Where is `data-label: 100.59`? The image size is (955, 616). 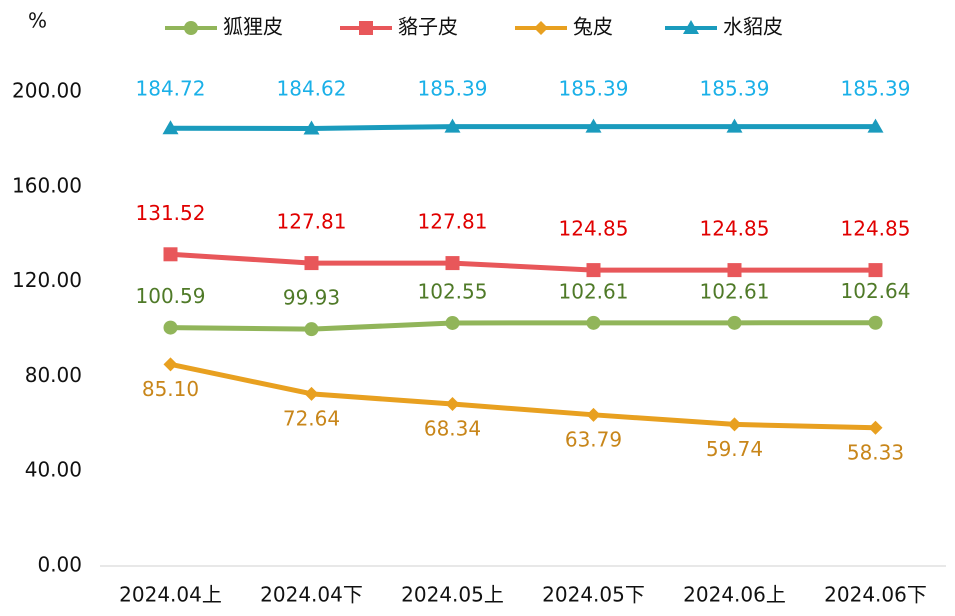
data-label: 100.59 is located at coordinates (171, 296).